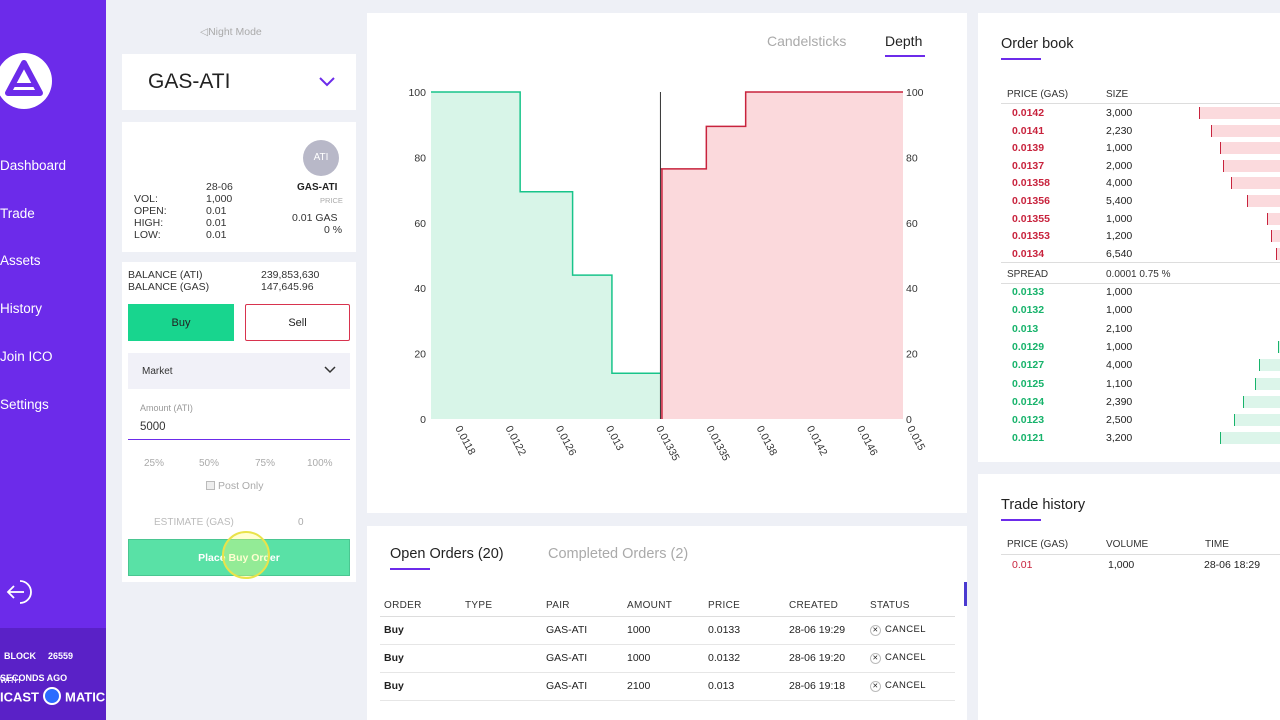  Describe the element at coordinates (965, 594) in the screenshot. I see `scrollbar` at that location.